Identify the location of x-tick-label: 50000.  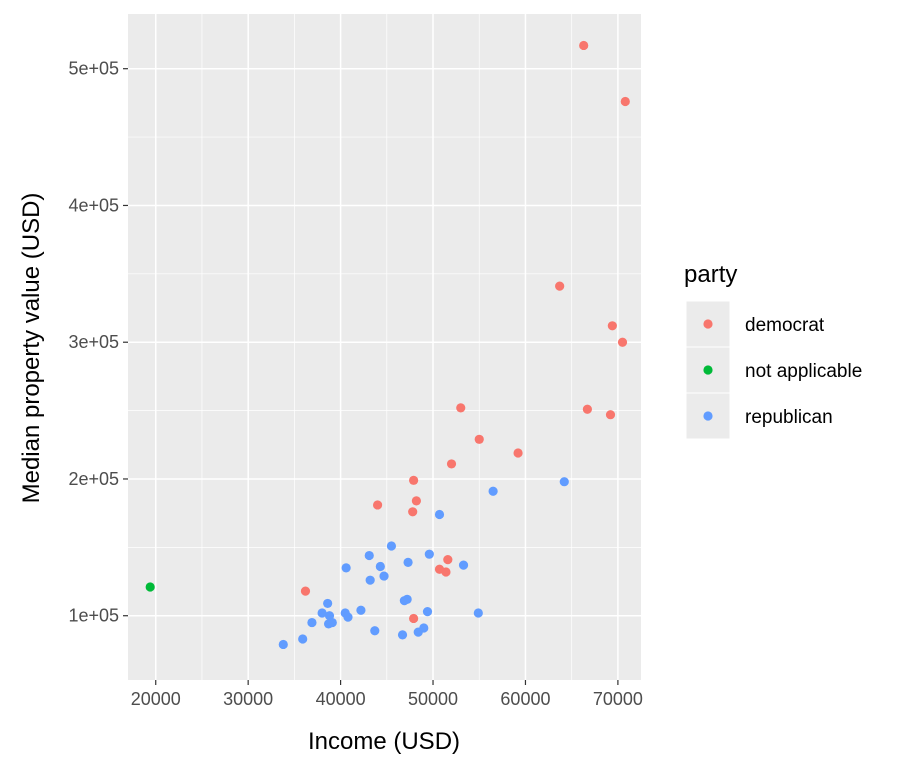
(433, 699).